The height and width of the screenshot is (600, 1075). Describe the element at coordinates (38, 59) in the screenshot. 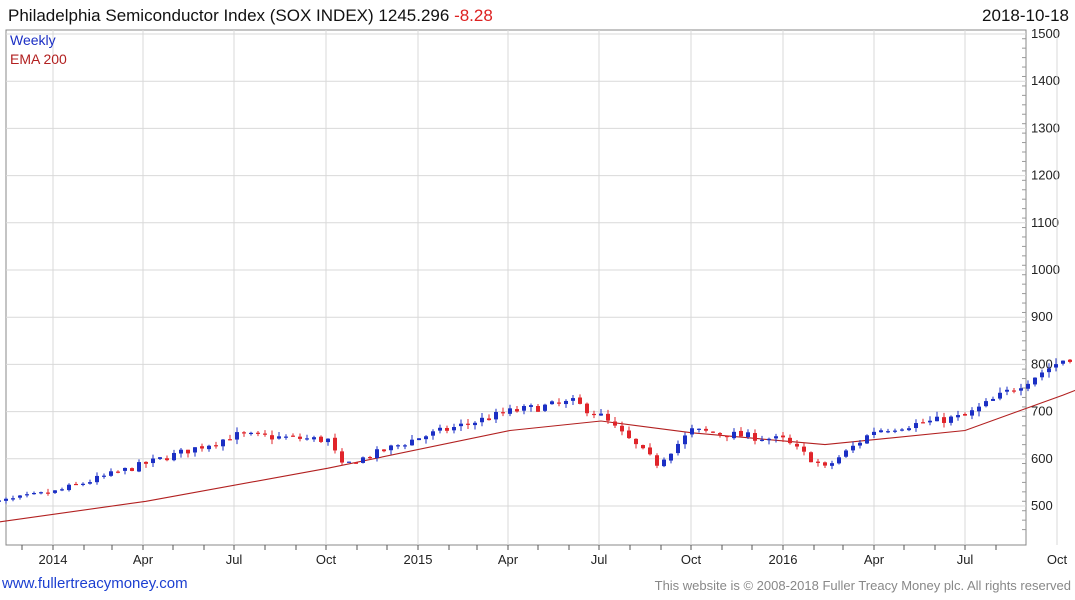

I see `legend-ema-200: EMA 200` at that location.